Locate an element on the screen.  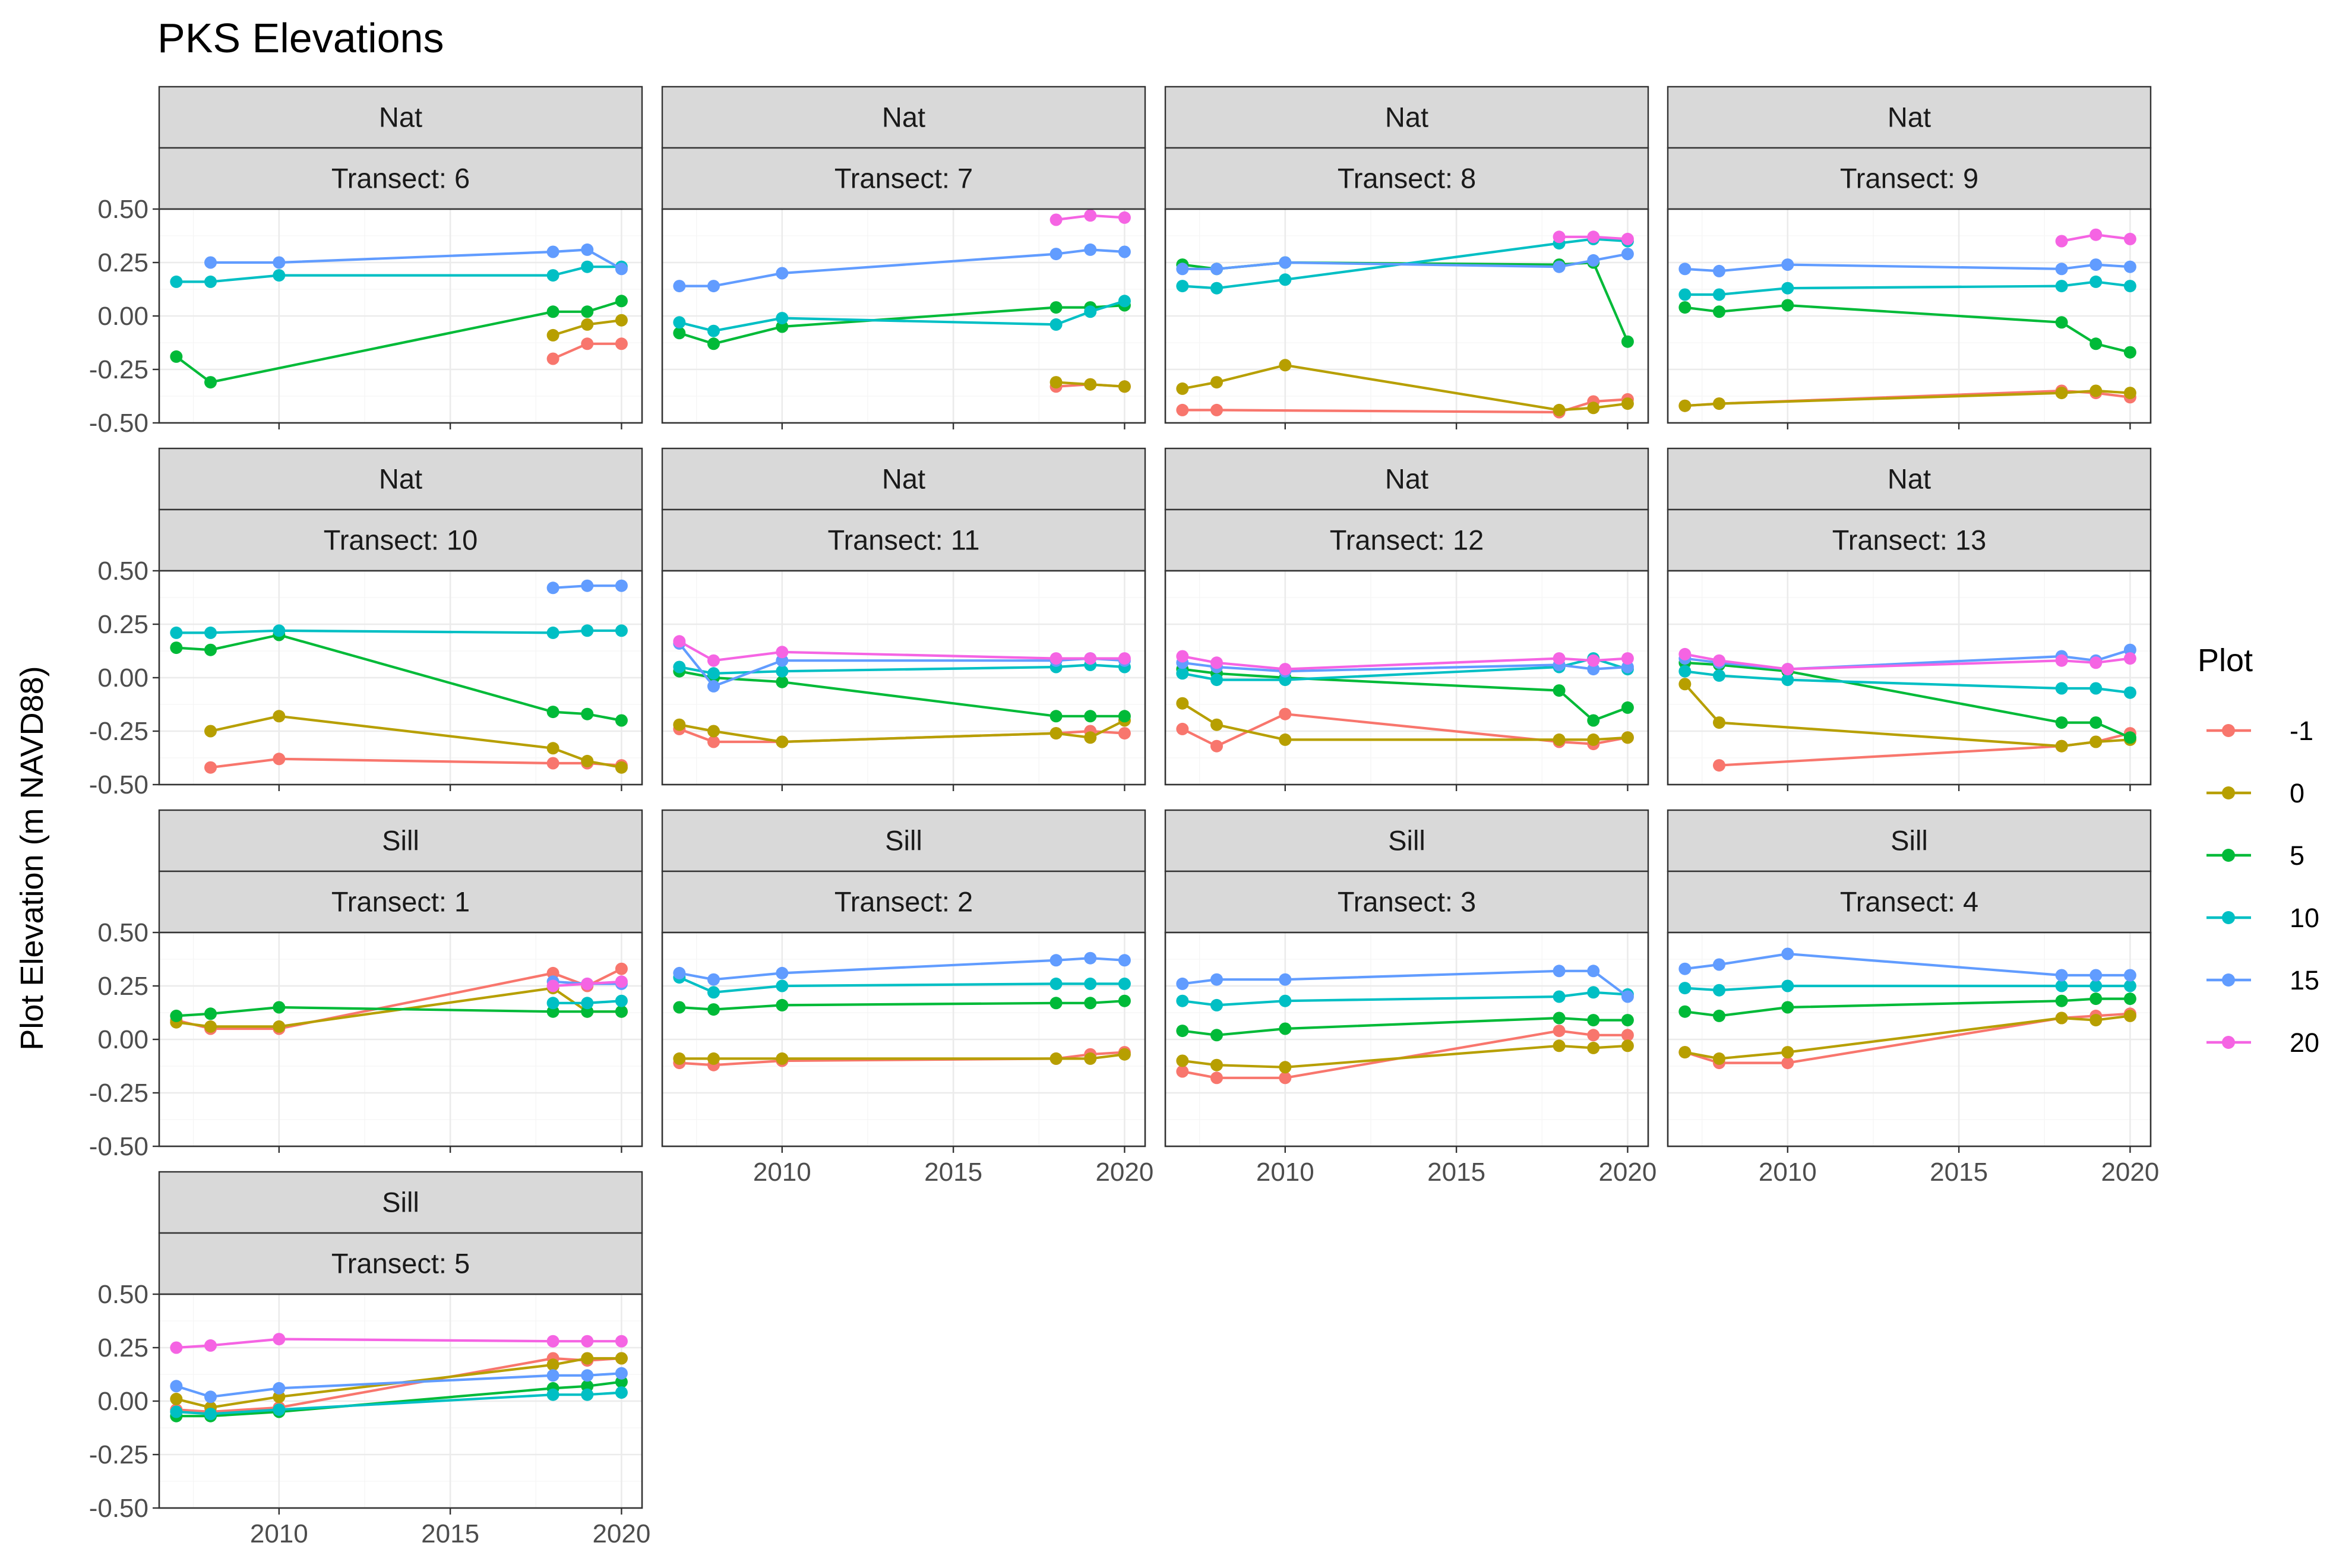
legend-label: 0 is located at coordinates (2297, 793).